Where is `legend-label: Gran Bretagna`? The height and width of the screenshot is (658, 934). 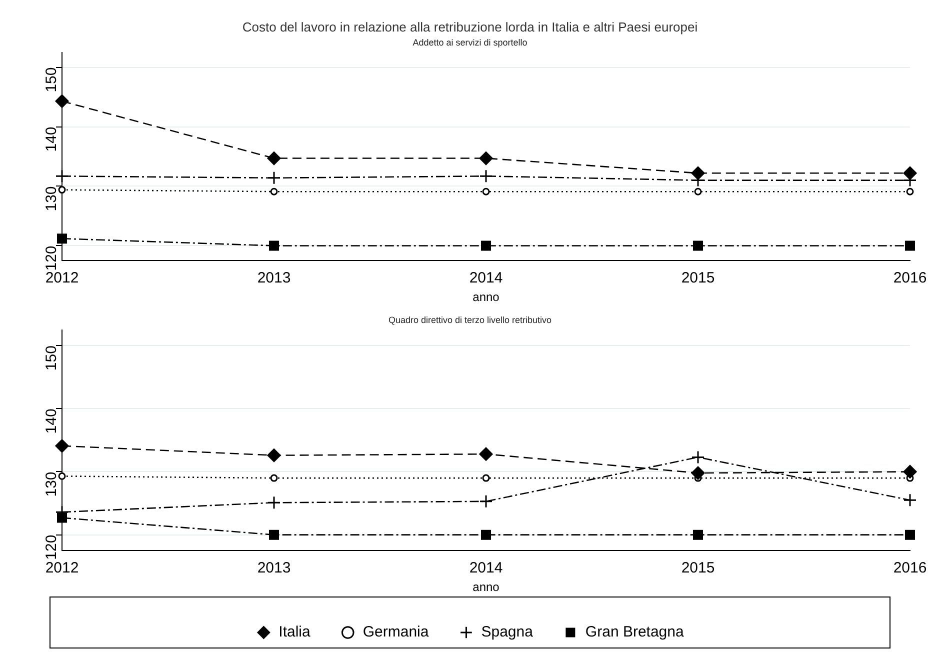 legend-label: Gran Bretagna is located at coordinates (634, 632).